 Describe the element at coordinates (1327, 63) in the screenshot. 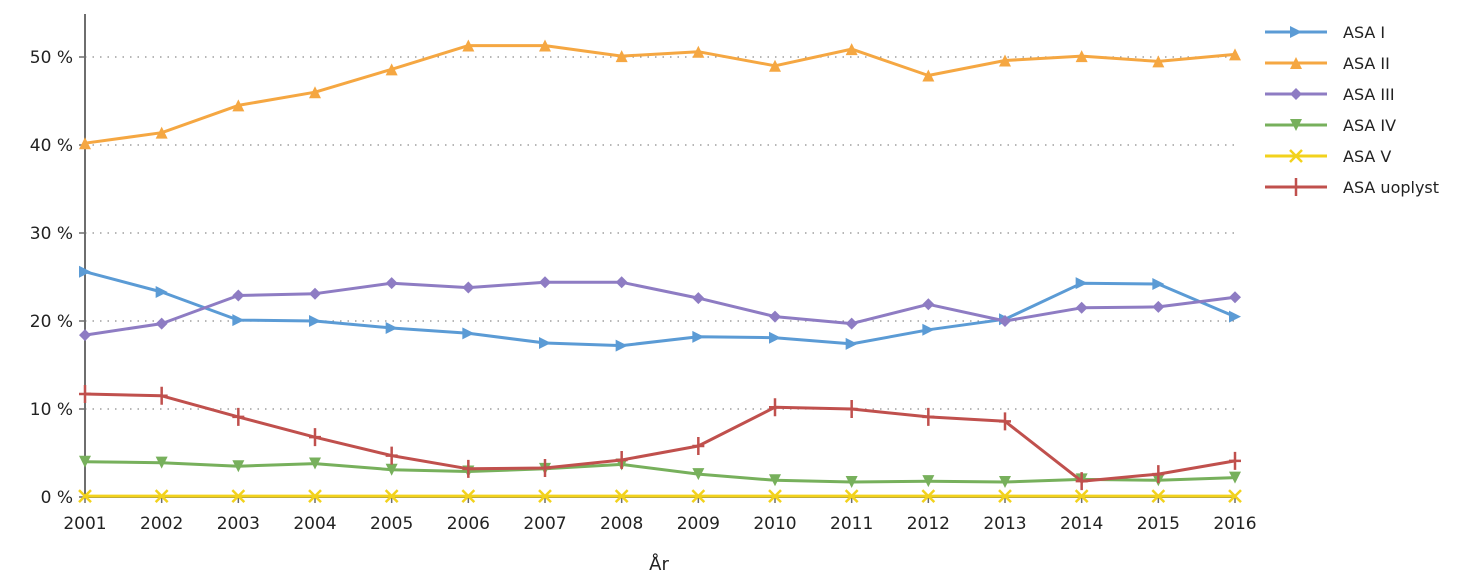

I see `legend-item: ASA II` at that location.